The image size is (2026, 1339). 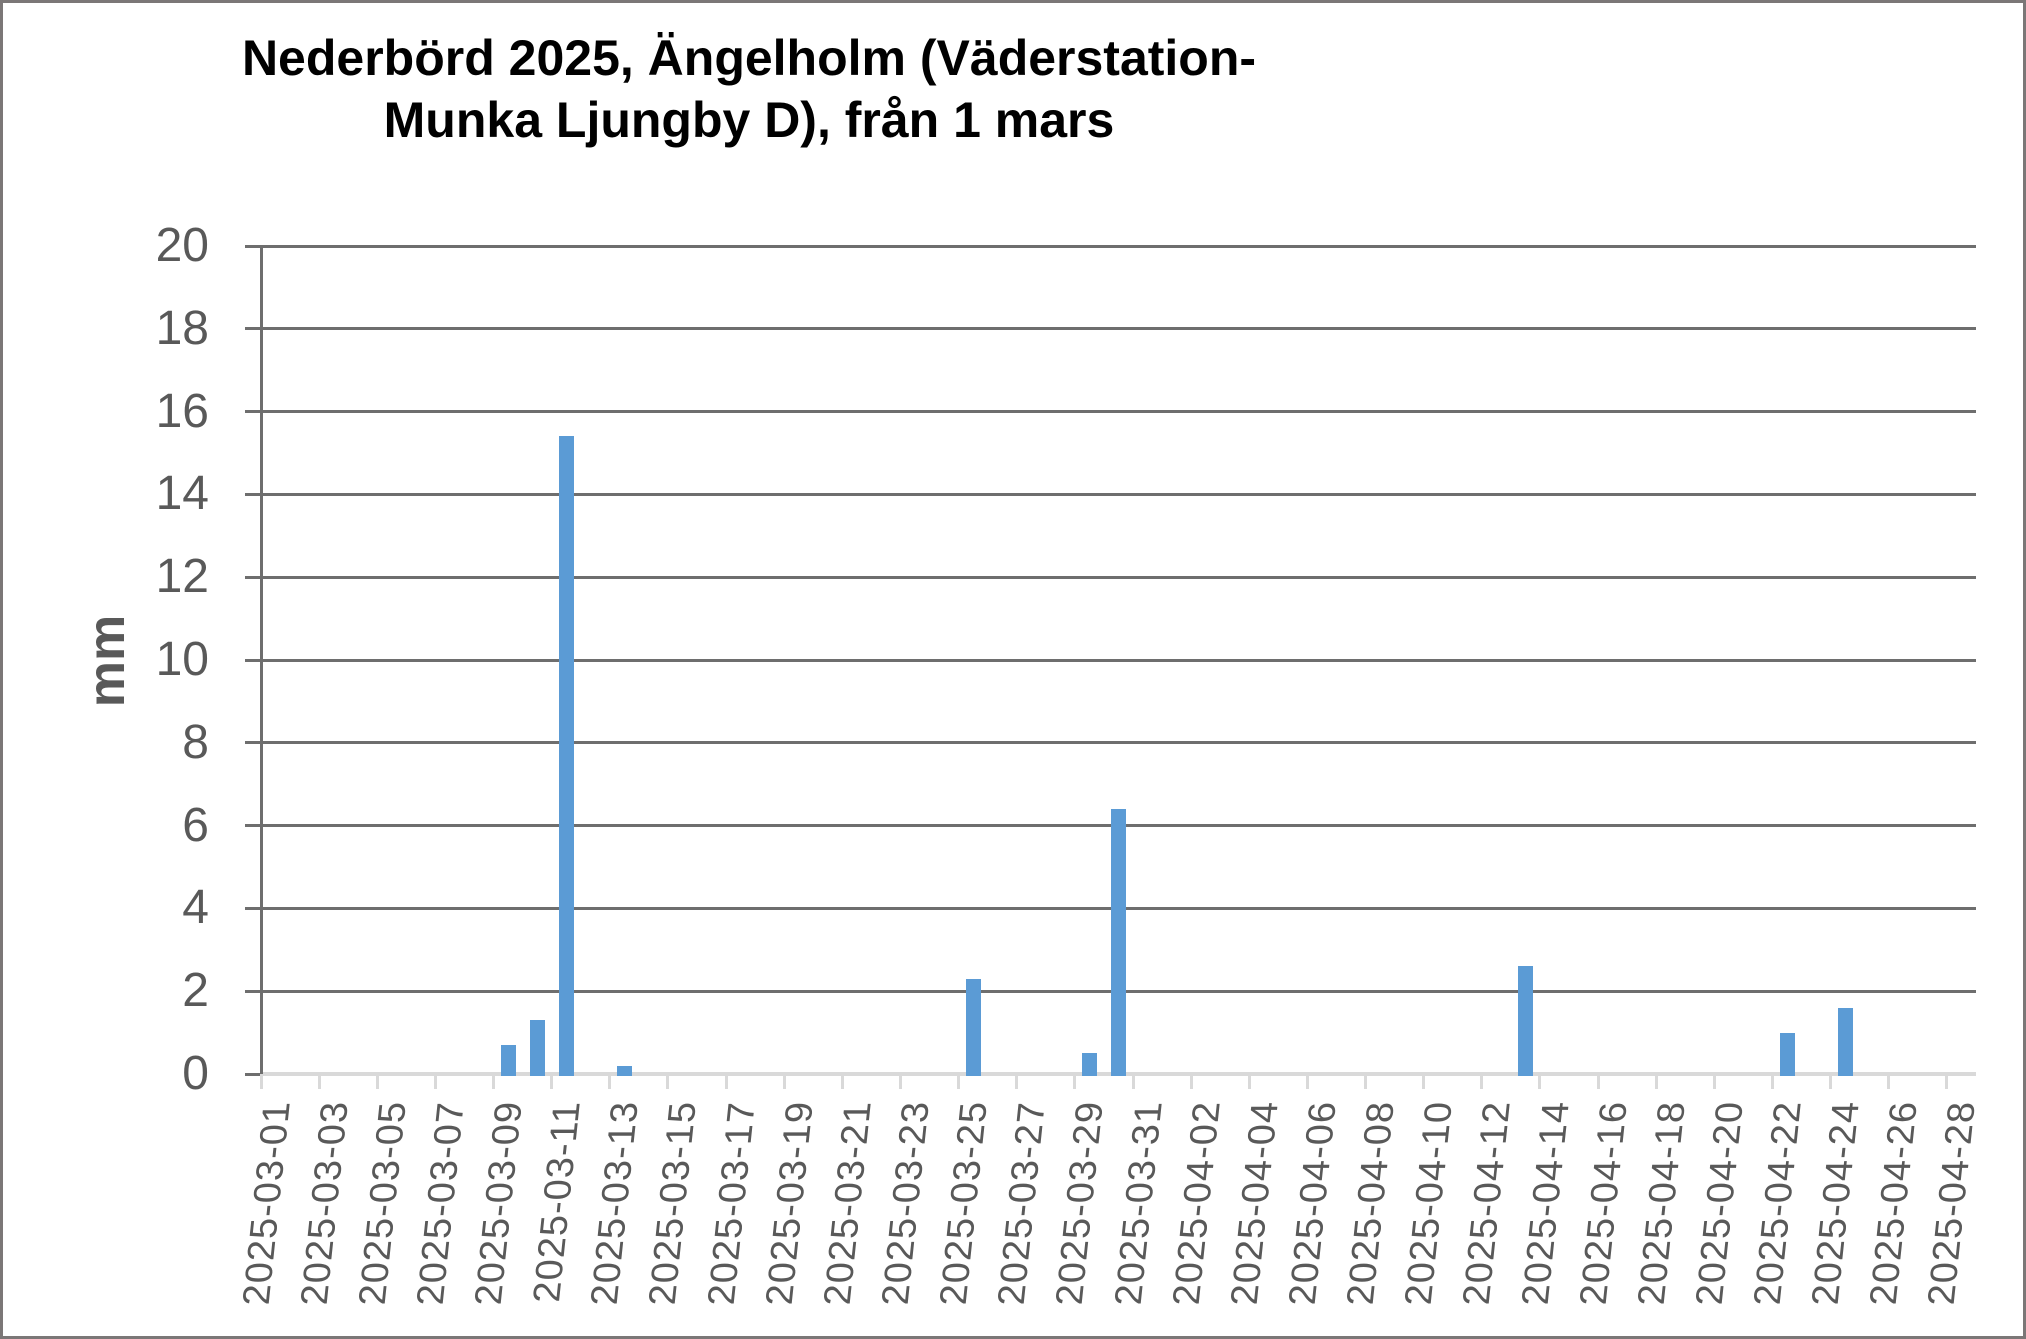 I want to click on y-axis-label: 4, so click(x=195, y=908).